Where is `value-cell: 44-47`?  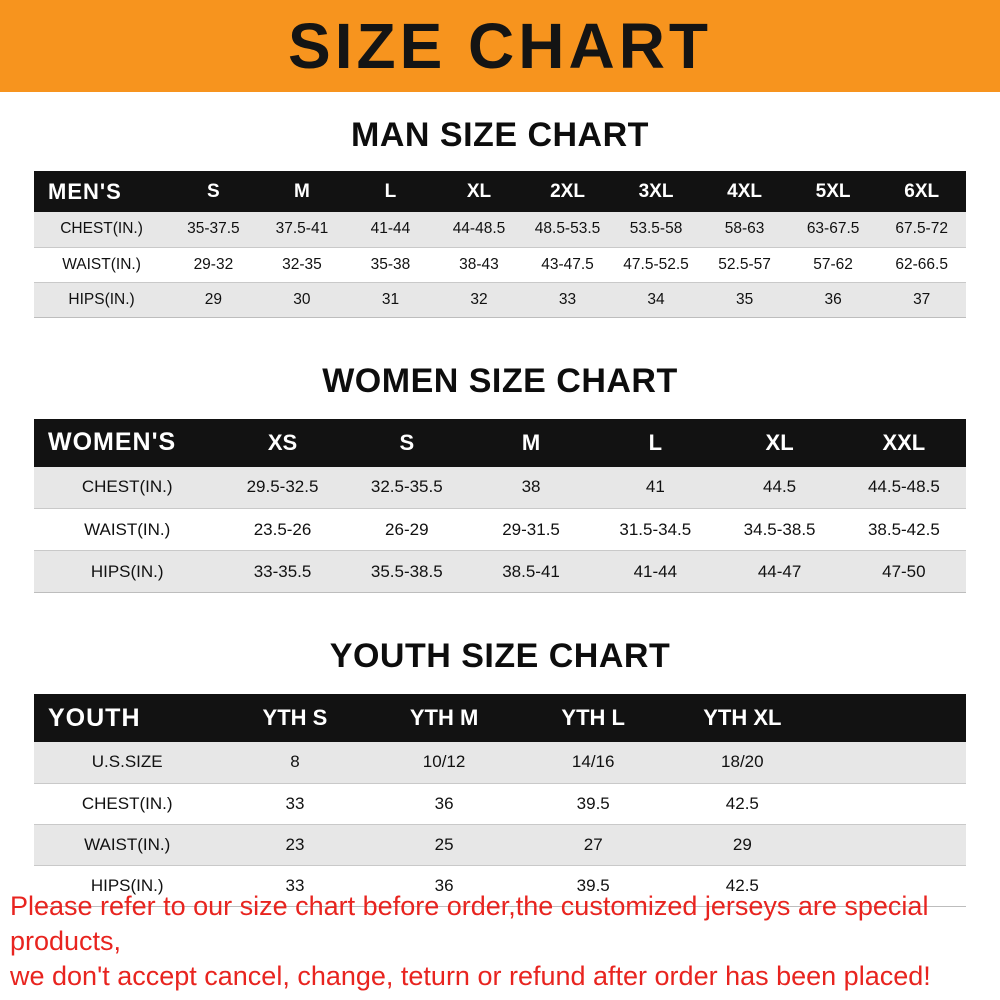
value-cell: 44-47 is located at coordinates (779, 571).